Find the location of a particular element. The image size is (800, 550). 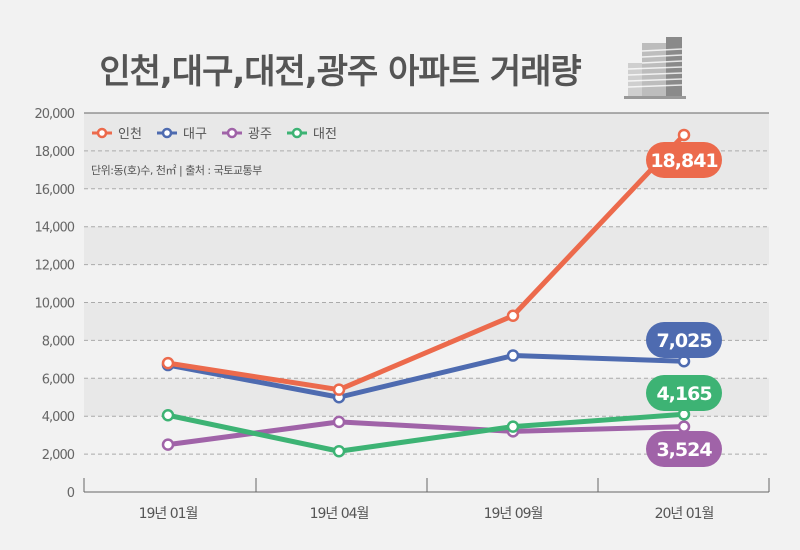

legend-label: 대구 is located at coordinates (195, 134).